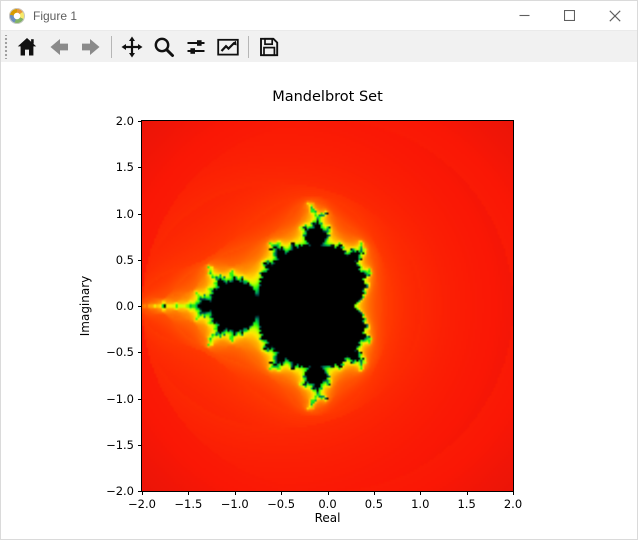  I want to click on home-button, so click(27, 47).